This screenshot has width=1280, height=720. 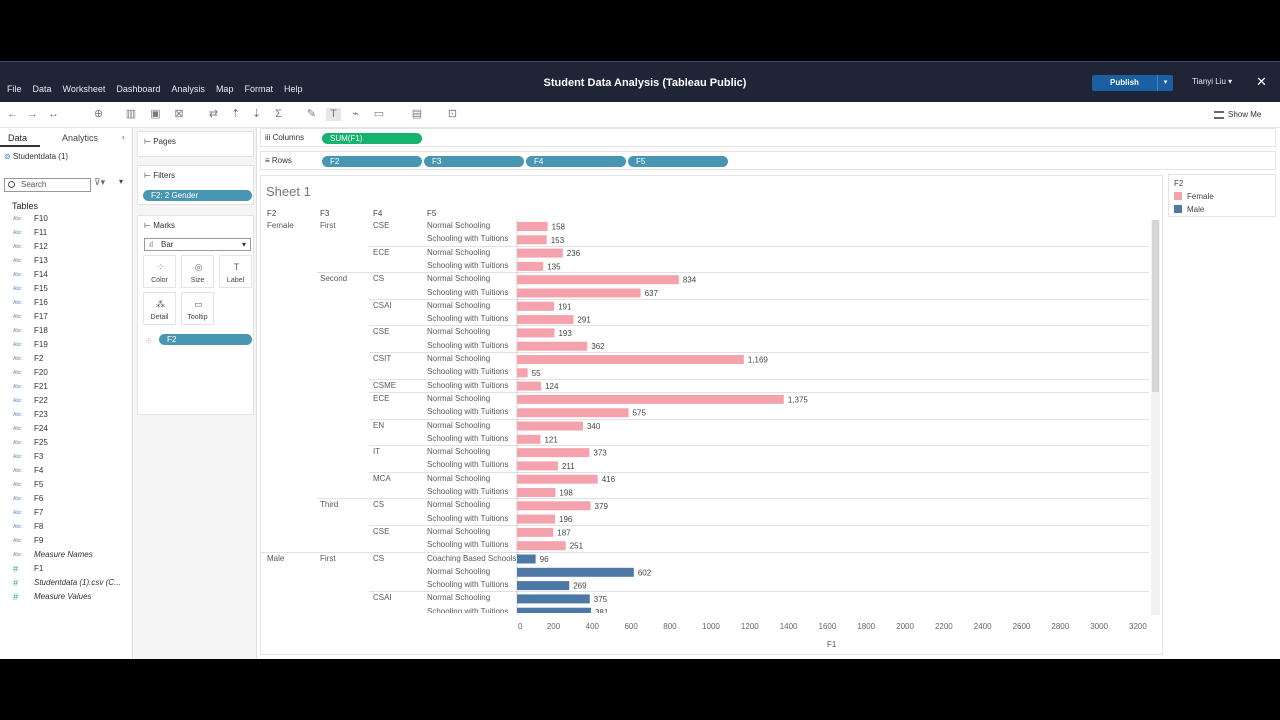 I want to click on vertical-scrollbar, so click(x=1155, y=417).